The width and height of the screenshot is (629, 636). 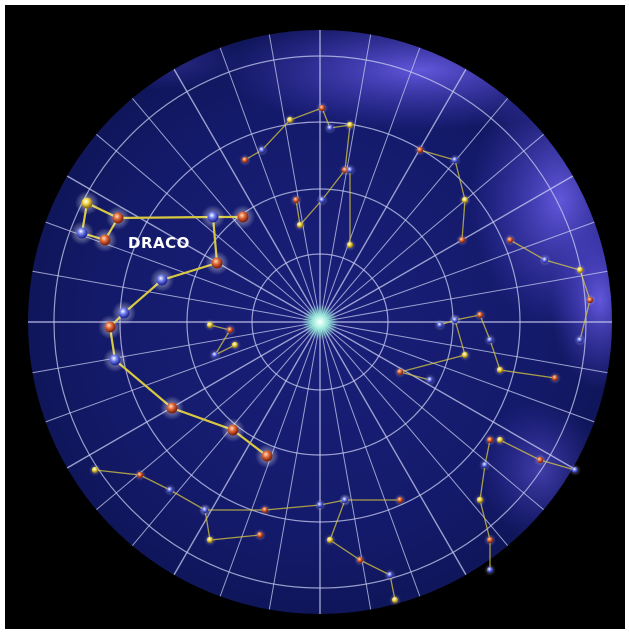 I want to click on celestial-pole, so click(x=320, y=322).